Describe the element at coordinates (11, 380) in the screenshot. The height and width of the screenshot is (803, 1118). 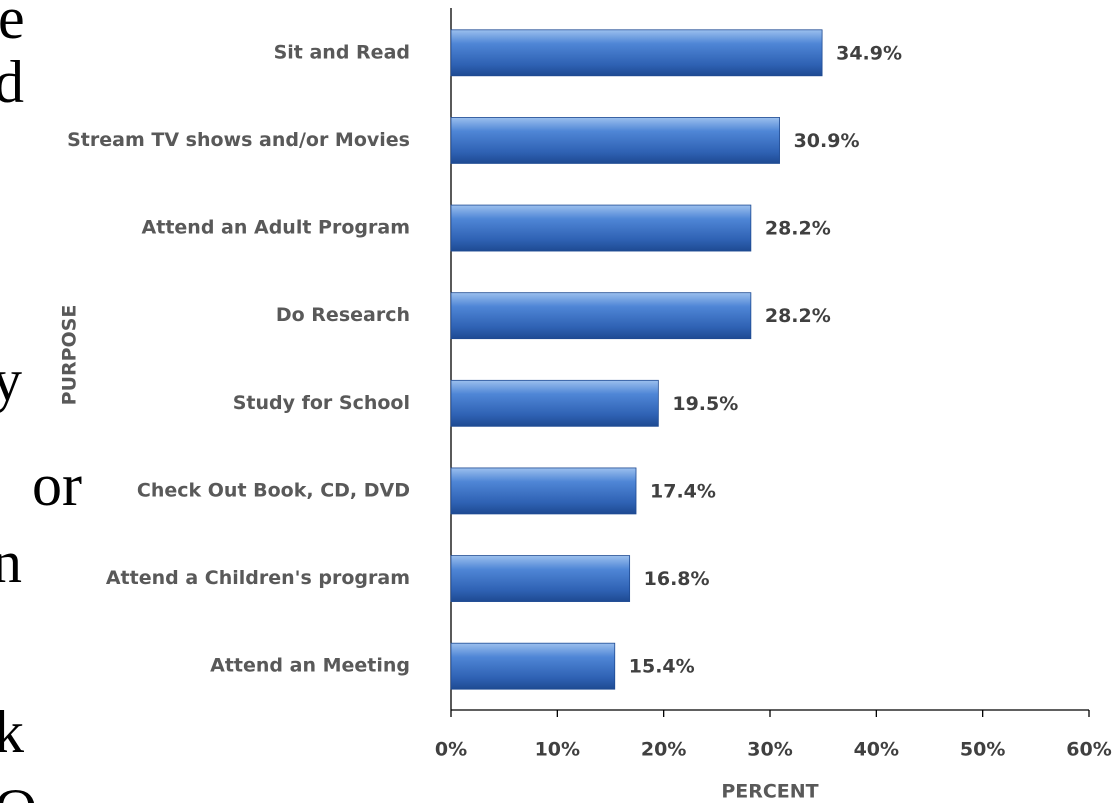
I see `text-fragment: y` at that location.